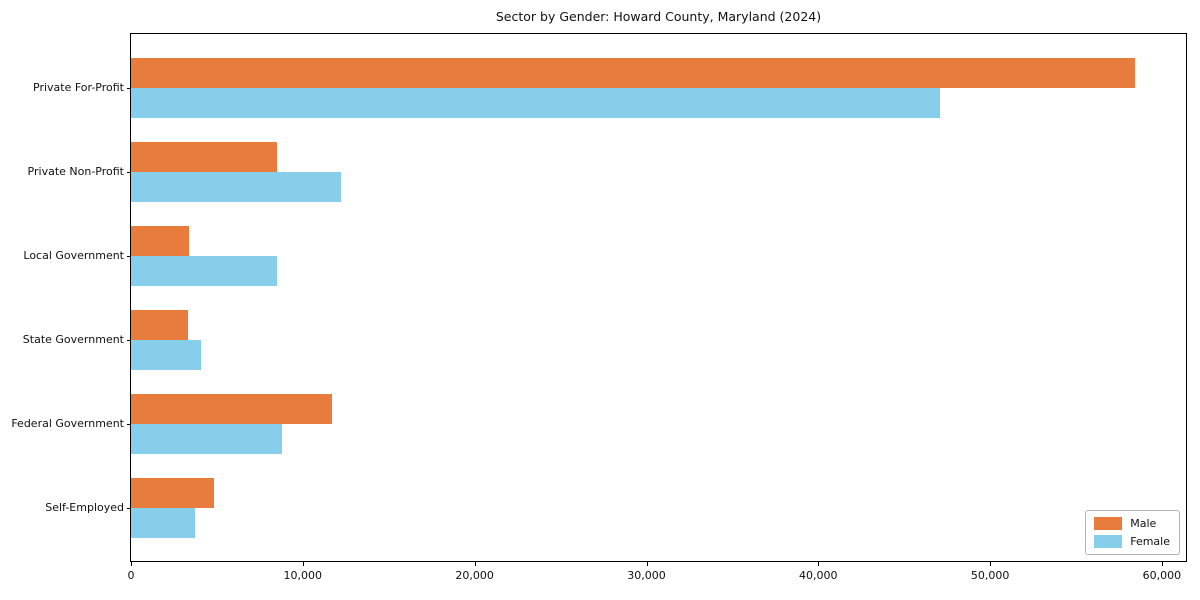  I want to click on bar-male-local-government, so click(160, 241).